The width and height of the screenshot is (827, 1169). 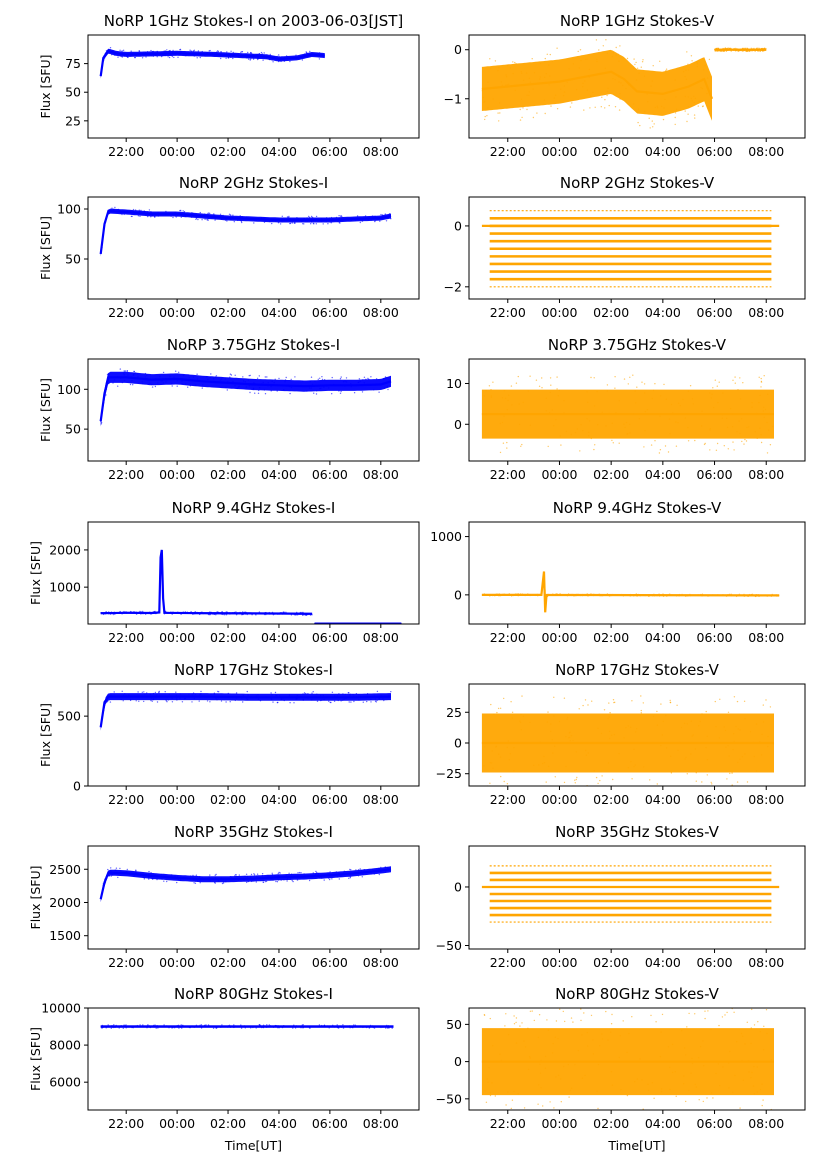 I want to click on chart-title: NoRP 80GHz Stokes-V, so click(x=637, y=994).